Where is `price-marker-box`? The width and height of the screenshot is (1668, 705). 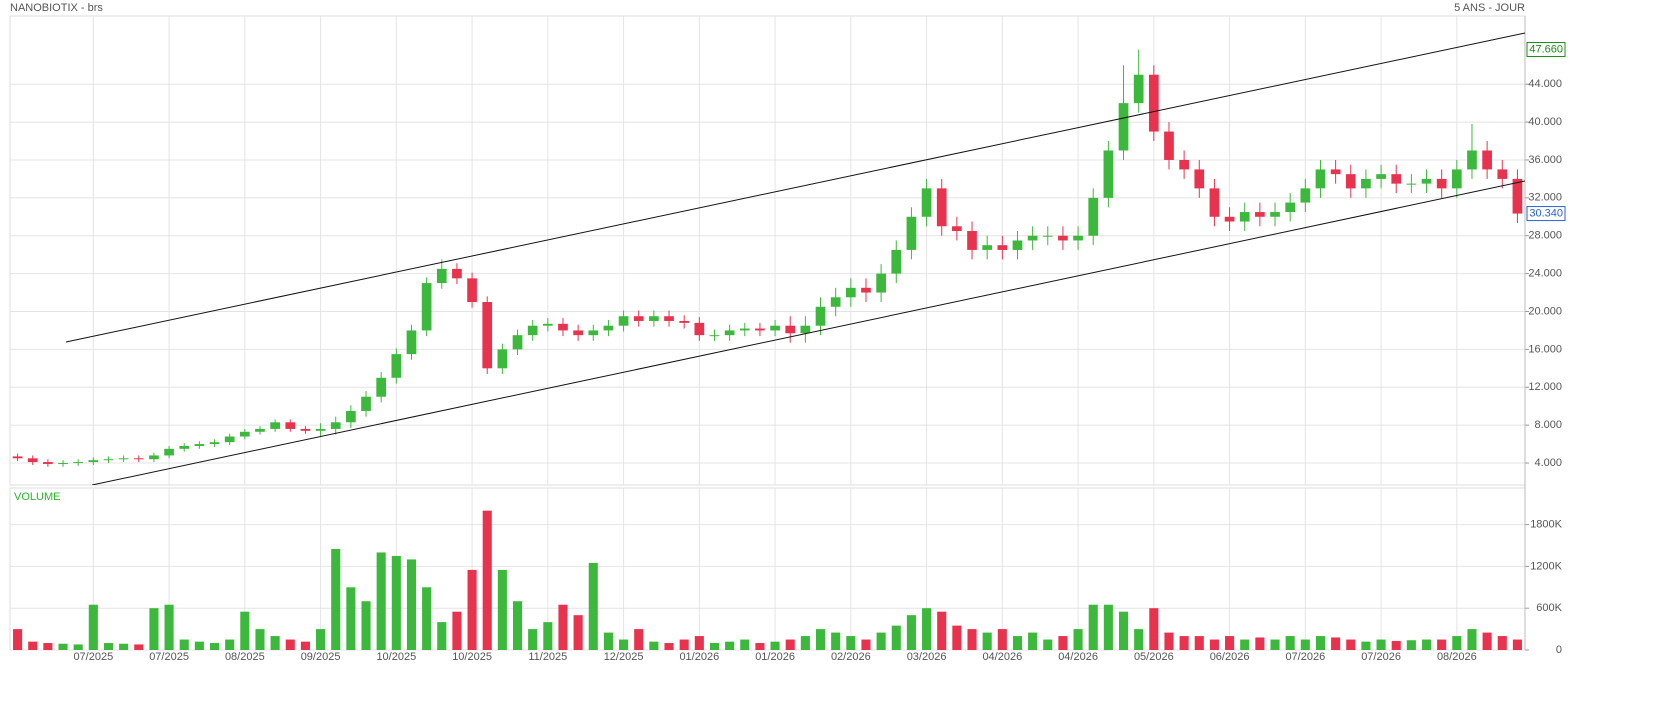
price-marker-box is located at coordinates (1546, 50).